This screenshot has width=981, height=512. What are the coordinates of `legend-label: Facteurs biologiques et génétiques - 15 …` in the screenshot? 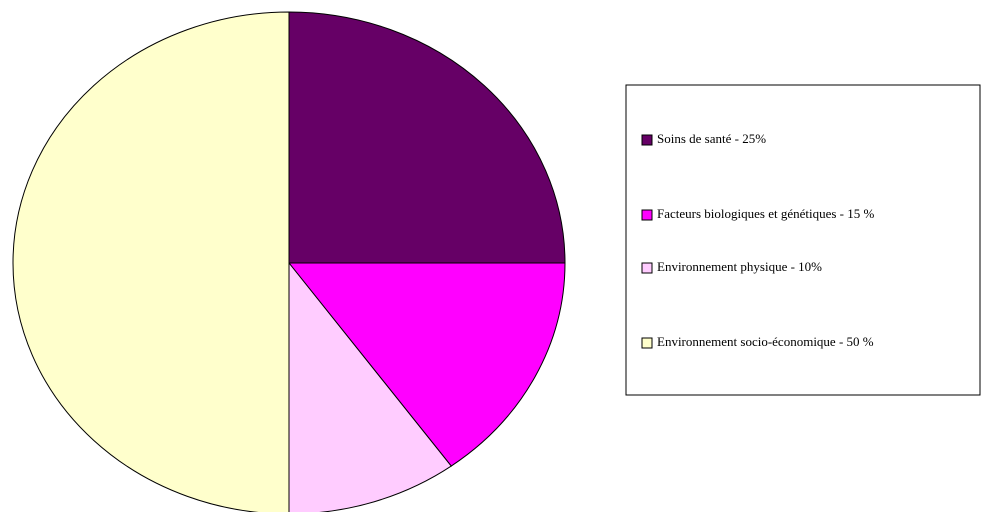 It's located at (766, 213).